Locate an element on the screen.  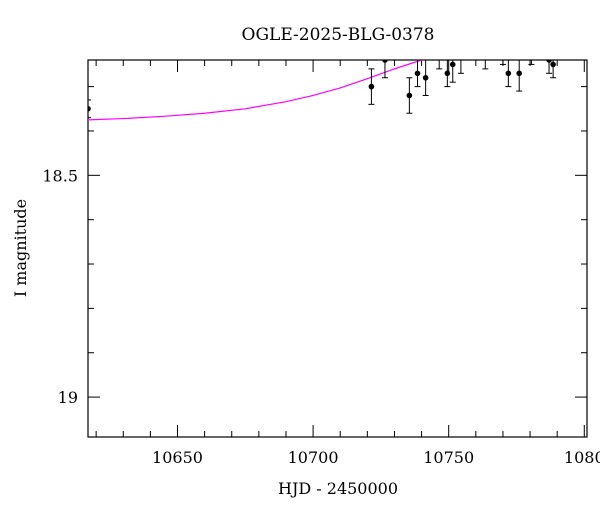
x-axis-label: HJD - 2450000 is located at coordinates (338, 488).